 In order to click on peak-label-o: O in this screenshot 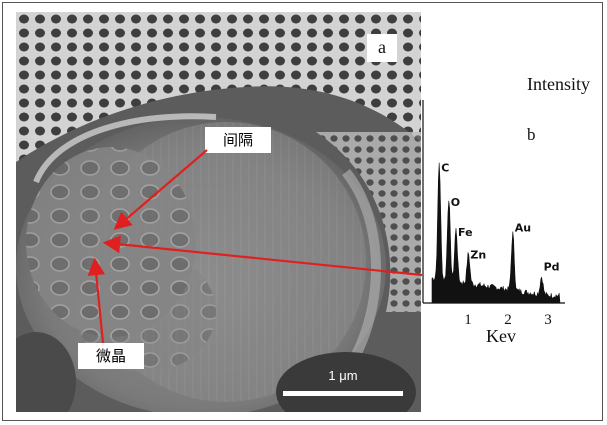, I will do `click(455, 202)`.